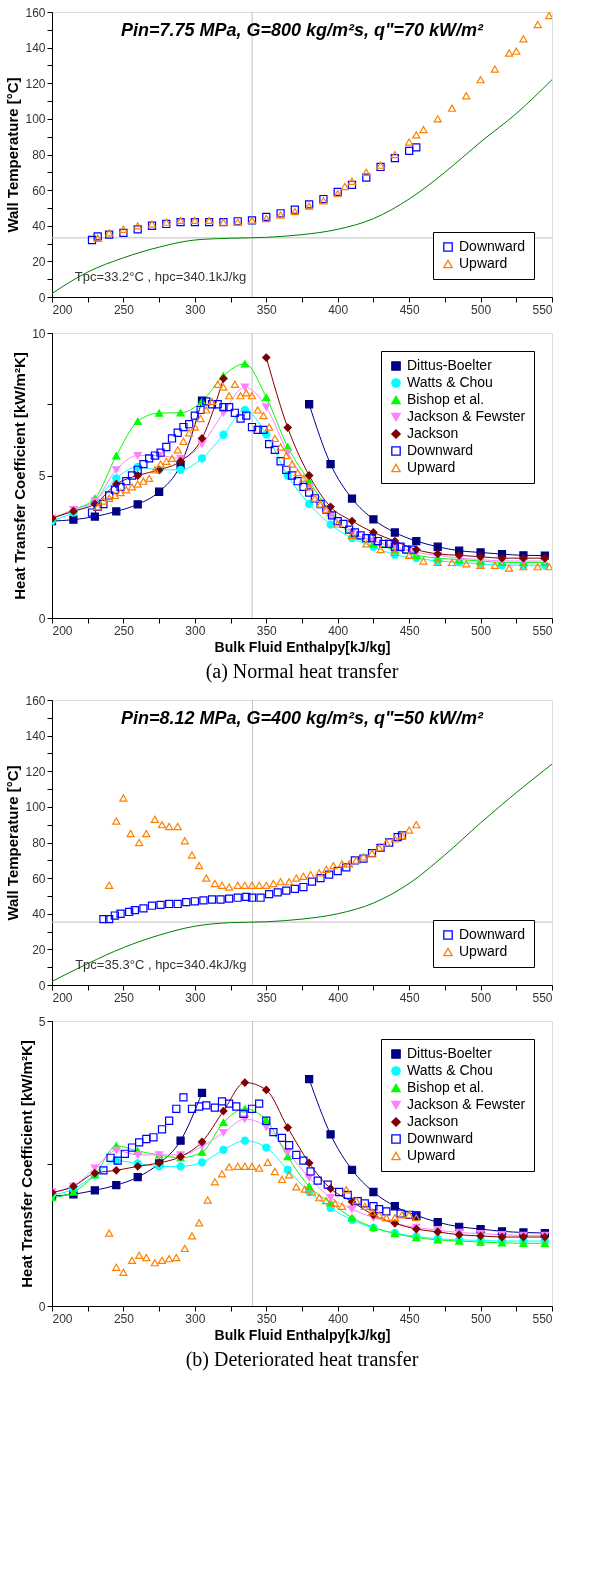  I want to click on text: (b) Deteriorated heat transfer, so click(302, 1359).